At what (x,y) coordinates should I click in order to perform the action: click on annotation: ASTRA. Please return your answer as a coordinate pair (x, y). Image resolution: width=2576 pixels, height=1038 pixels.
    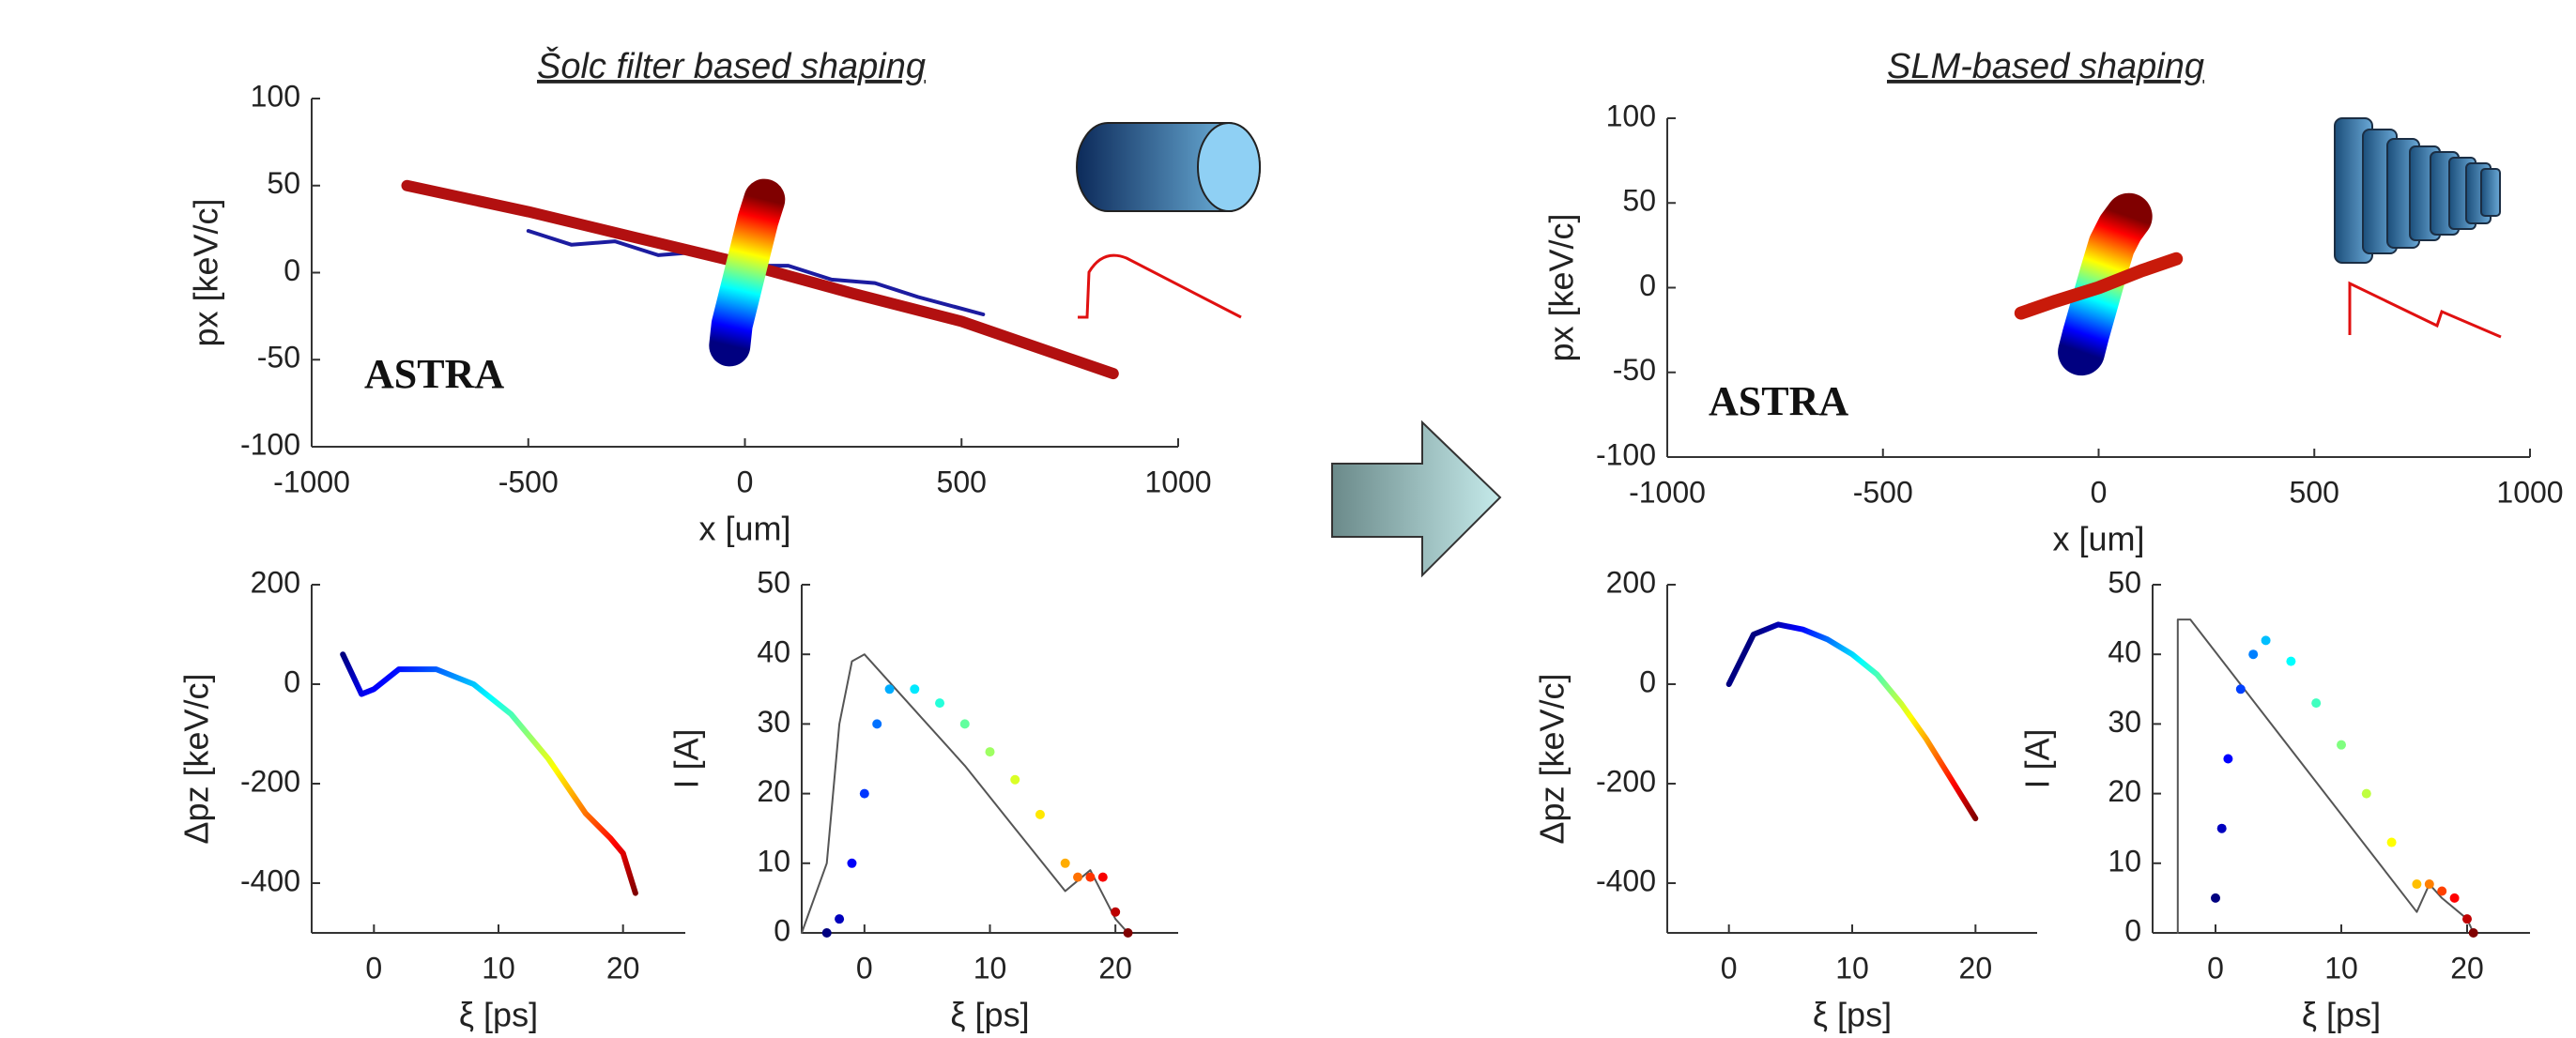
    Looking at the image, I should click on (1779, 401).